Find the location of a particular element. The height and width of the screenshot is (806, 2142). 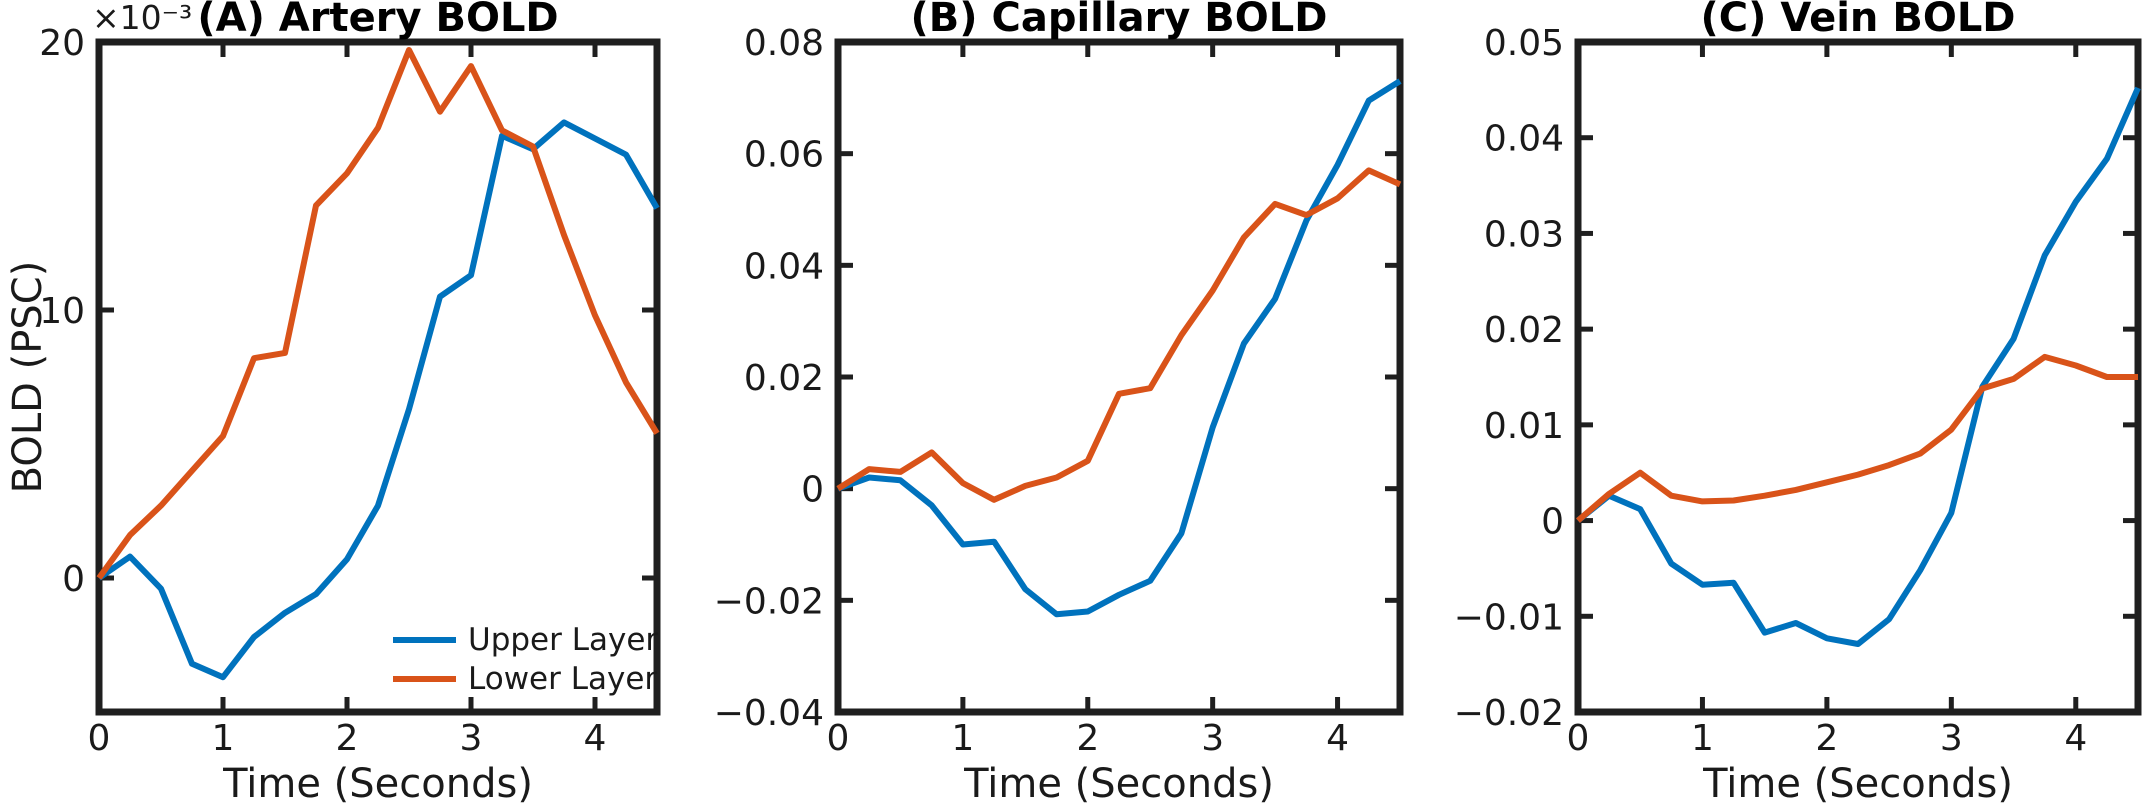

panel-b-title: (B) Capillary BOLD is located at coordinates (1119, 20).